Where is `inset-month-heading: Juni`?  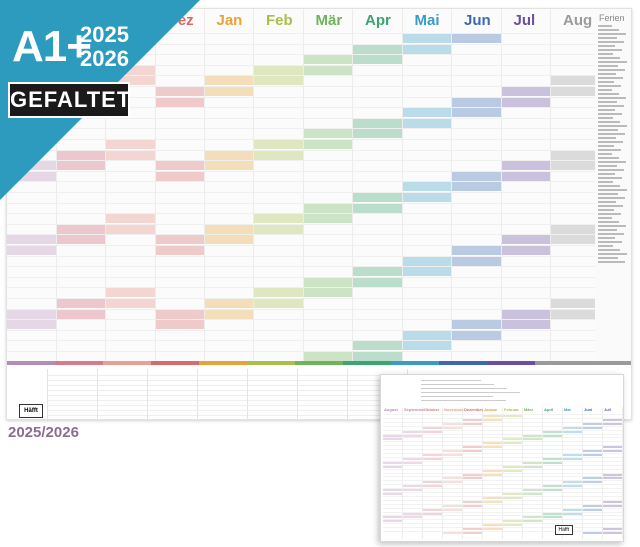 inset-month-heading: Juni is located at coordinates (588, 409).